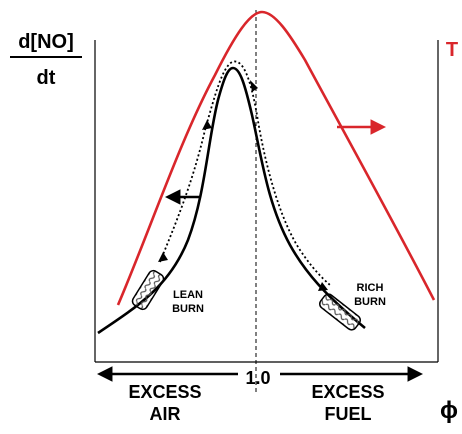 This screenshot has width=462, height=434. Describe the element at coordinates (46, 78) in the screenshot. I see `y-label-denominator: dt` at that location.